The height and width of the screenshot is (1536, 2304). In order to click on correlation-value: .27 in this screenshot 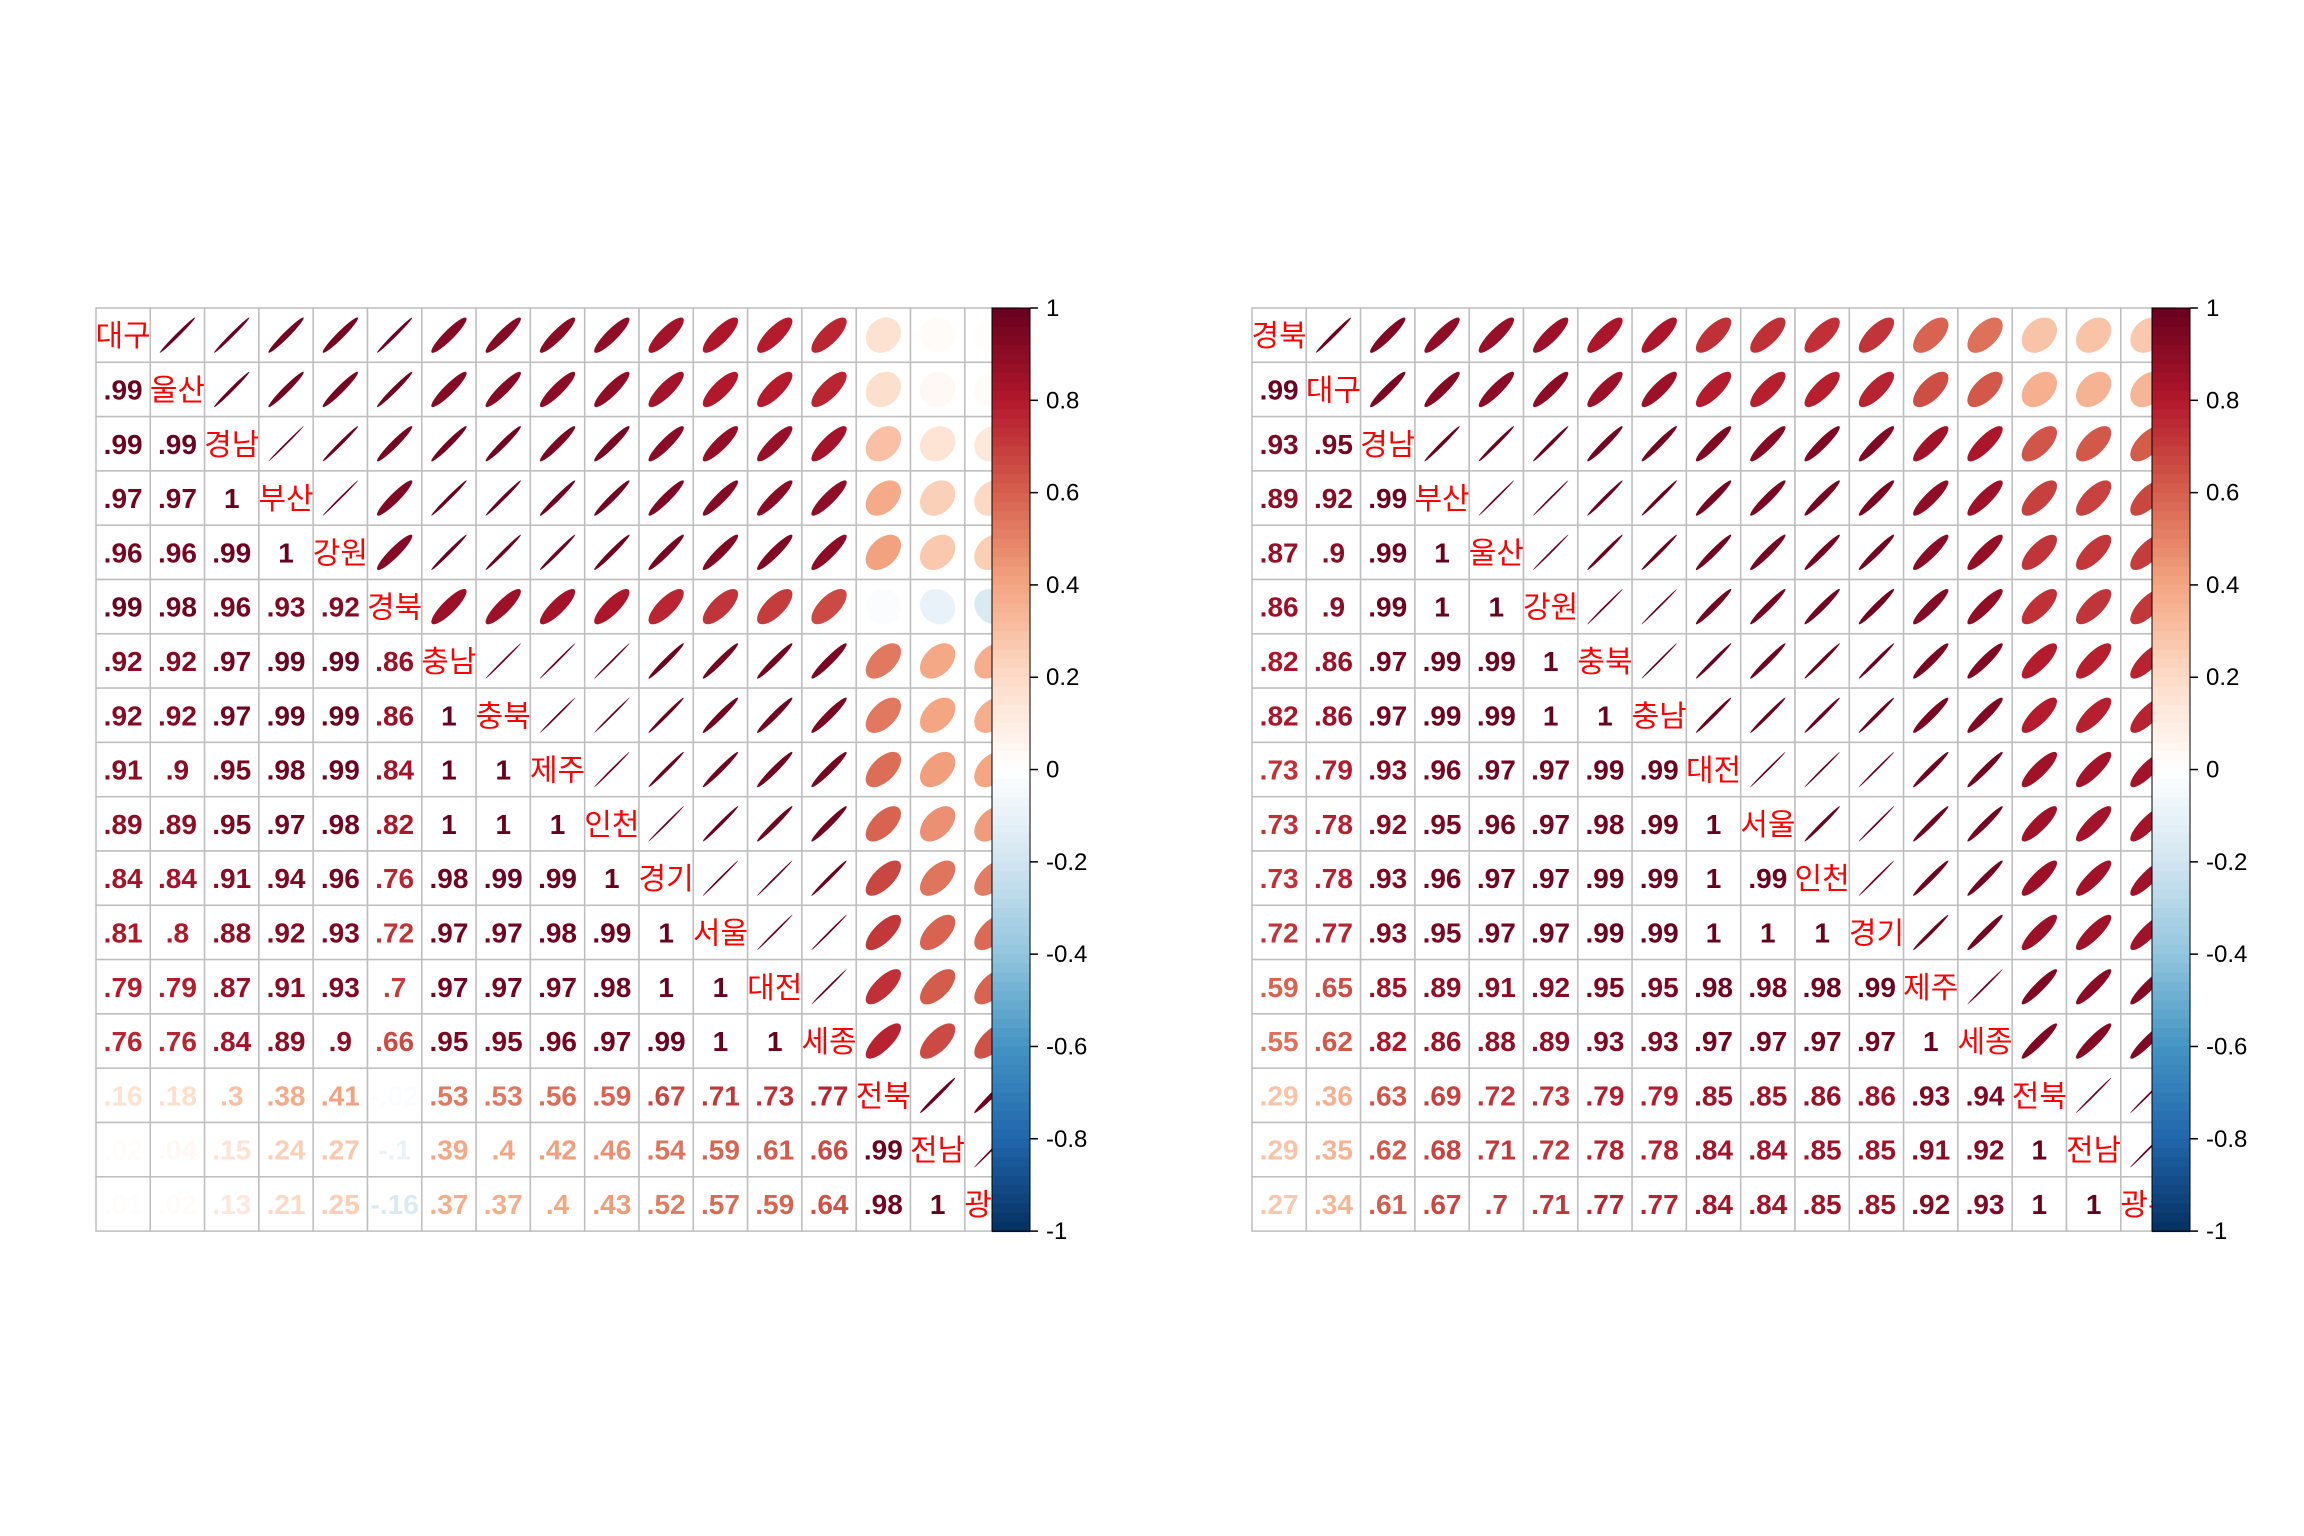, I will do `click(340, 1150)`.